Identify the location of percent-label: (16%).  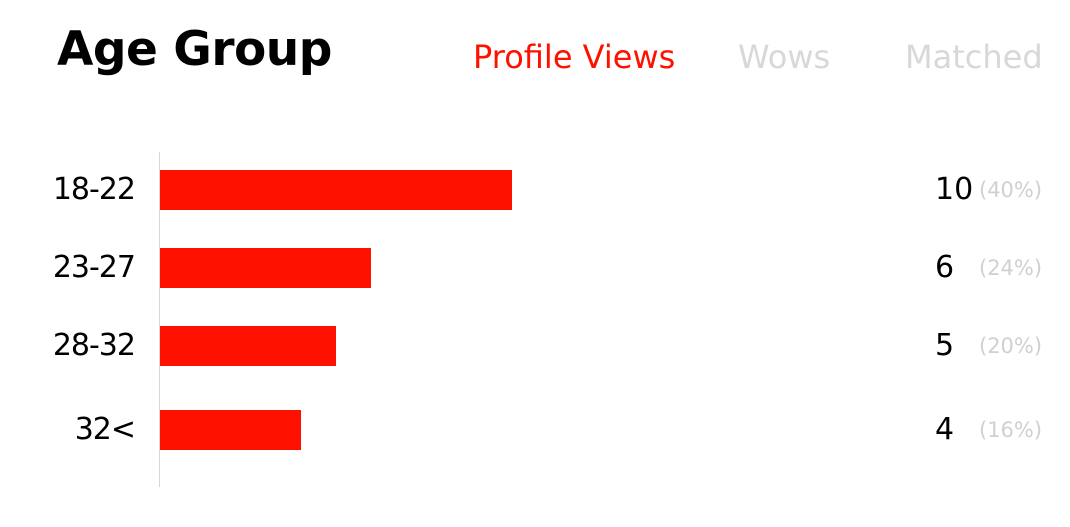
(1011, 430).